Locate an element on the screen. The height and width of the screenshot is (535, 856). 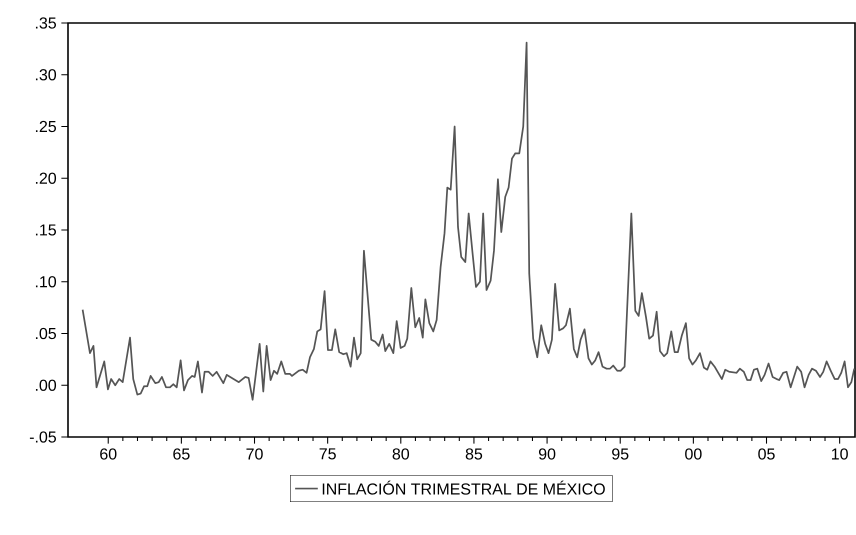
y-tick-label: .05 is located at coordinates (46, 334).